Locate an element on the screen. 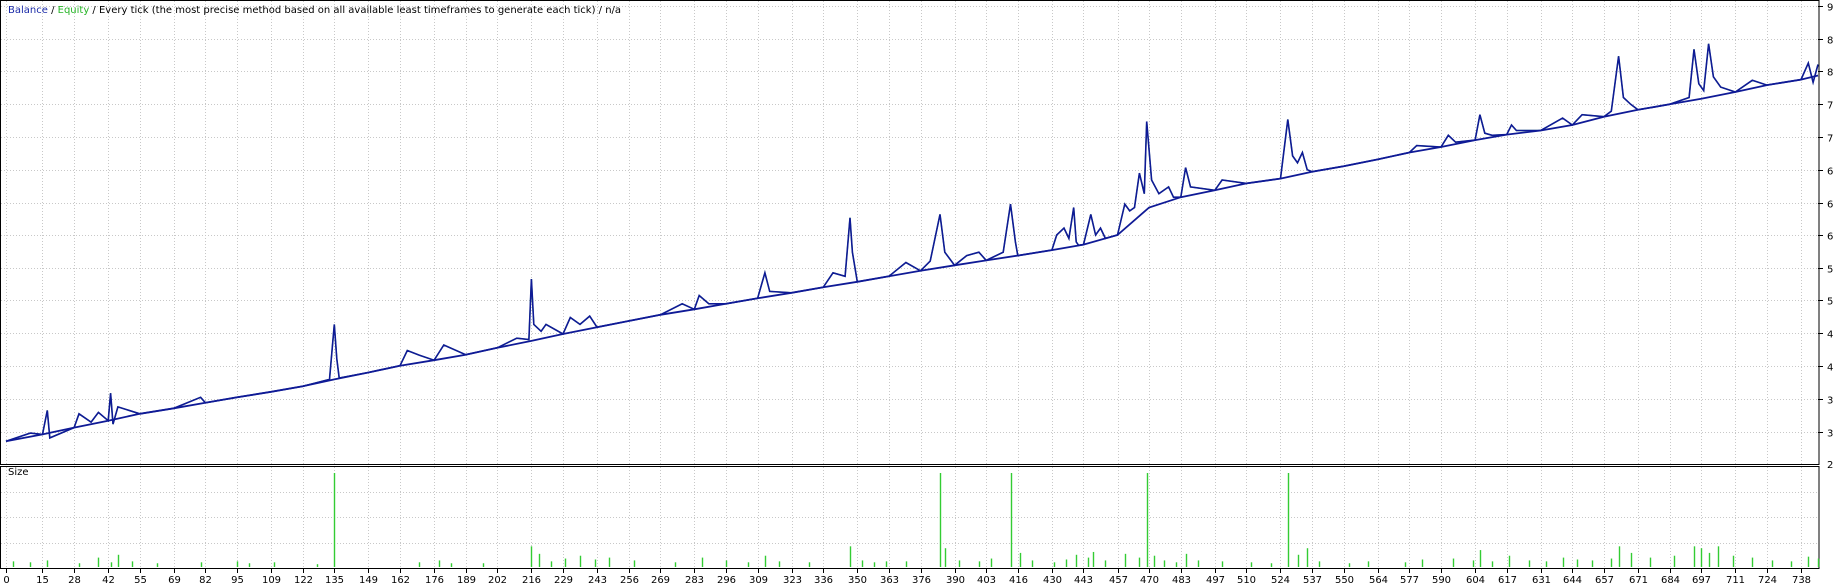 The height and width of the screenshot is (586, 1833). y-tick-label: 743 is located at coordinates (1830, 139).